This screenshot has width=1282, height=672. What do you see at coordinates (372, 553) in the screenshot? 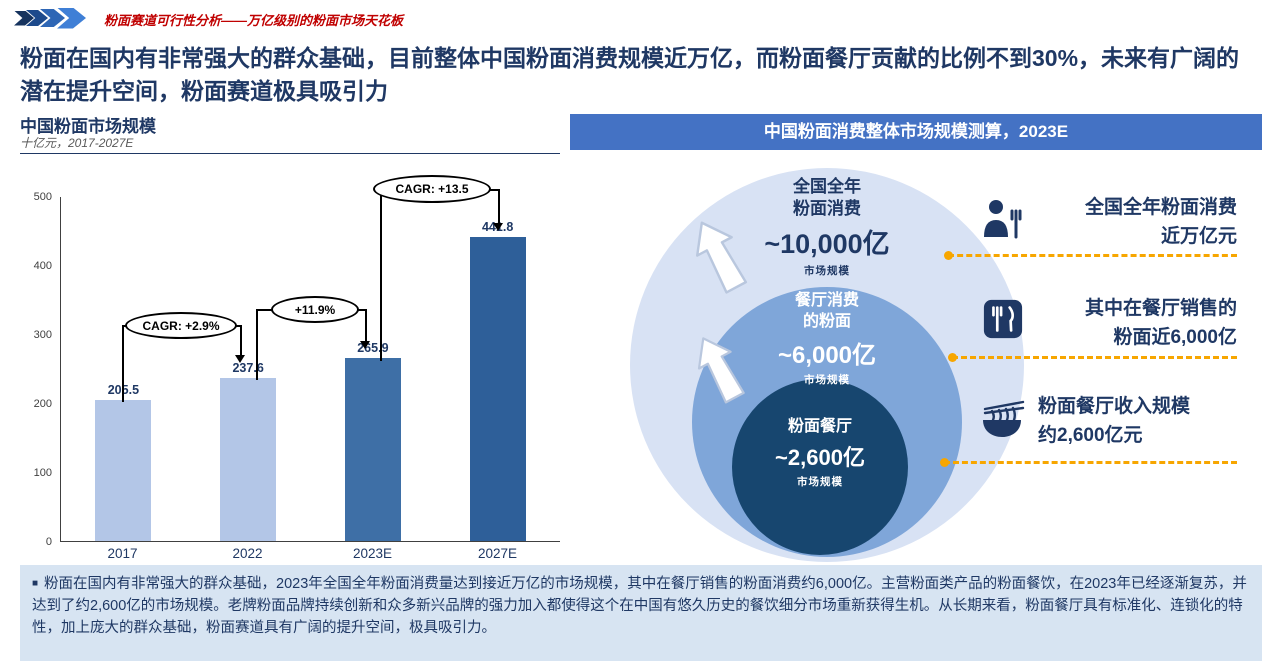
I see `x-axis-label: 2023E` at bounding box center [372, 553].